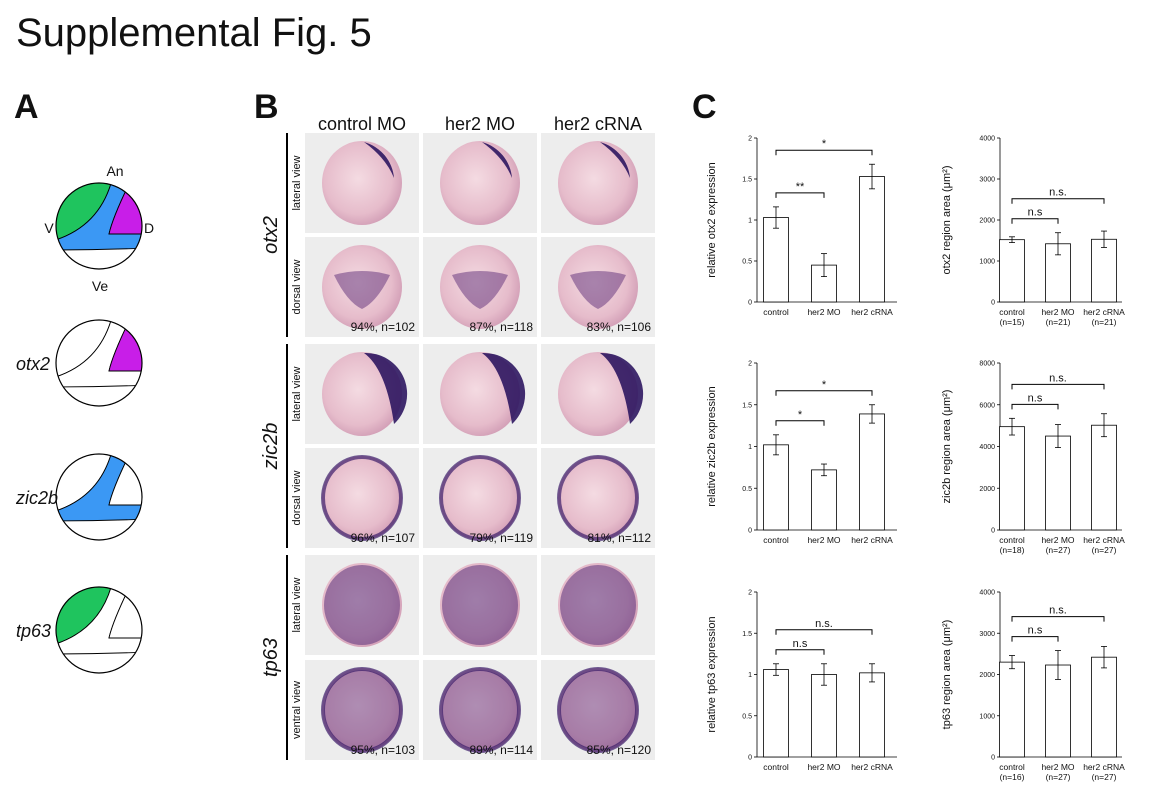 This screenshot has height=794, width=1154. What do you see at coordinates (49, 228) in the screenshot?
I see `orientation-label: V` at bounding box center [49, 228].